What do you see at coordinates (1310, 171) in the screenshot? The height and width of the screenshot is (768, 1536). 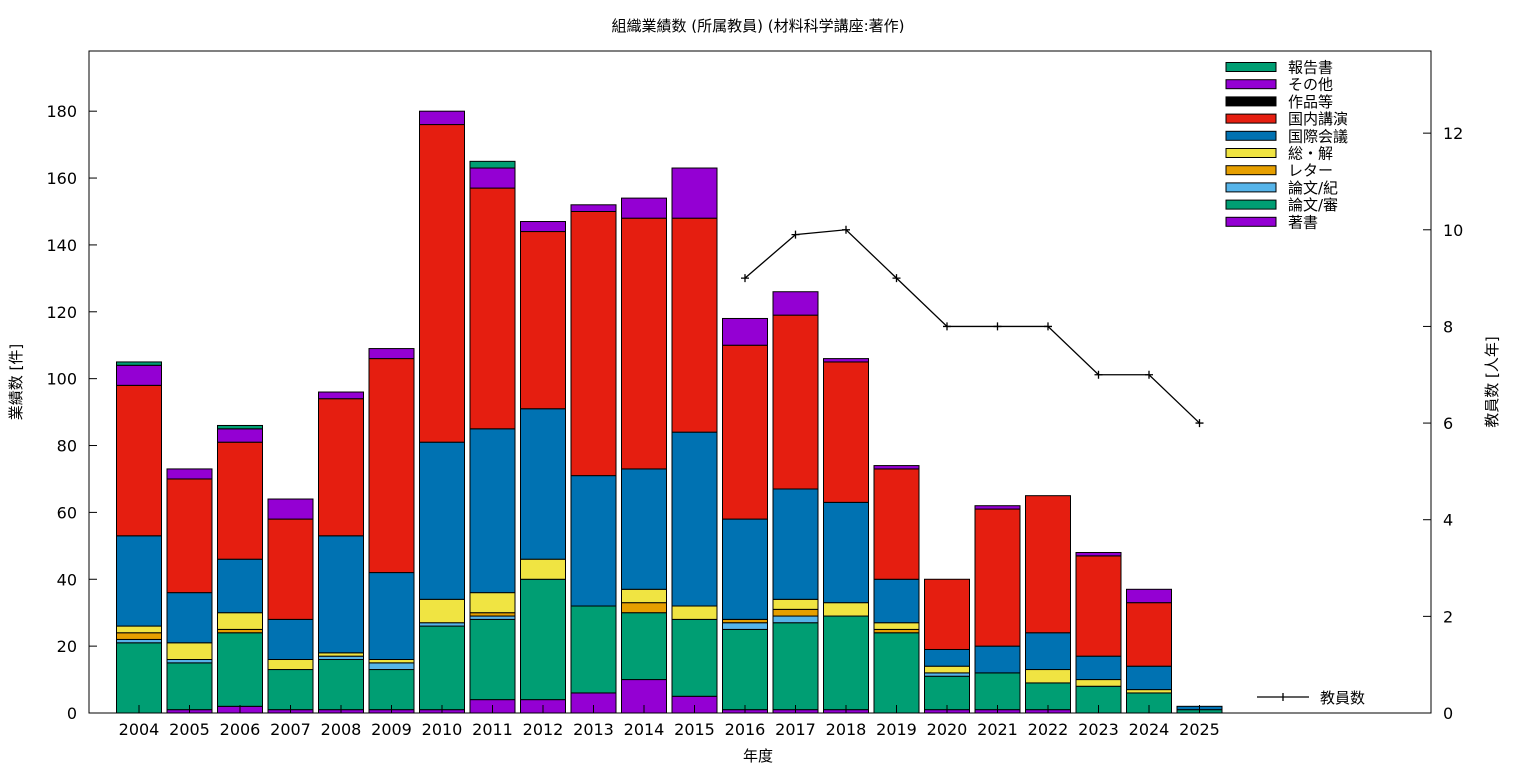 I see `legend-label-6: レター` at bounding box center [1310, 171].